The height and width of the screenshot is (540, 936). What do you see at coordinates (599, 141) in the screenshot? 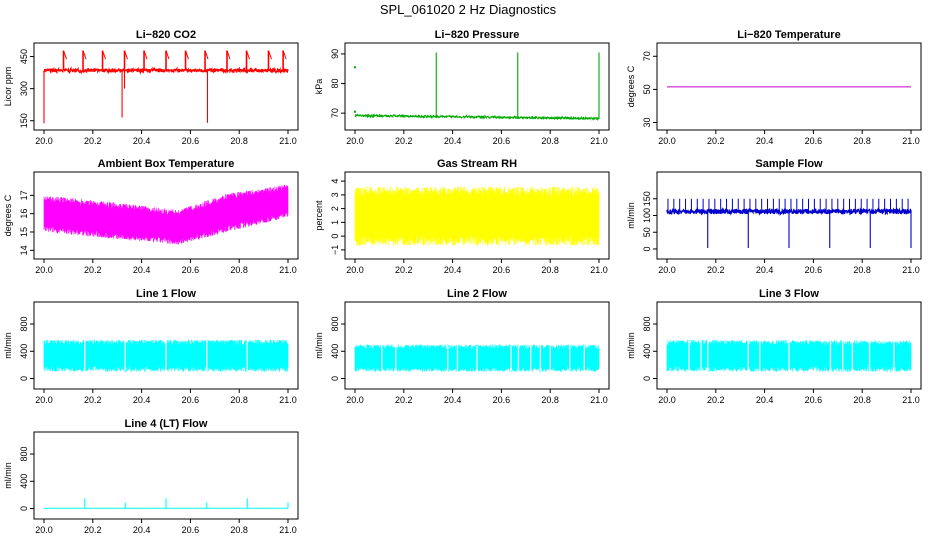
I see `li820-pressure-xtick-label: 21.0` at bounding box center [599, 141].